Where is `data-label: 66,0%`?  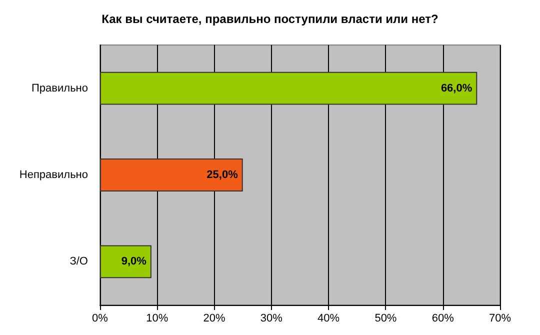 data-label: 66,0% is located at coordinates (456, 88).